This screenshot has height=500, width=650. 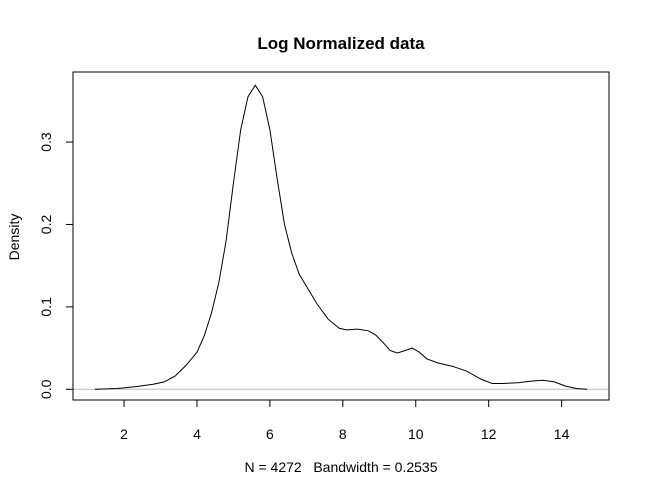 What do you see at coordinates (197, 434) in the screenshot?
I see `x-tick-label: 4` at bounding box center [197, 434].